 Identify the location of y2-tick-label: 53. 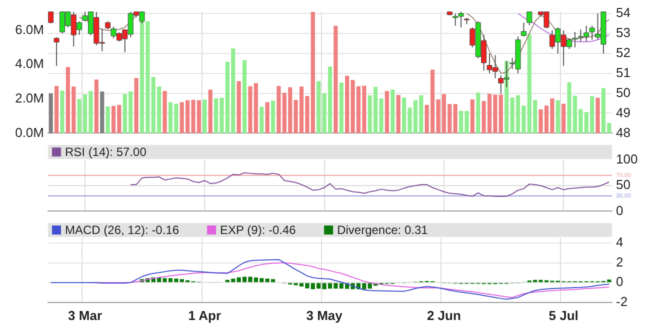
(623, 32).